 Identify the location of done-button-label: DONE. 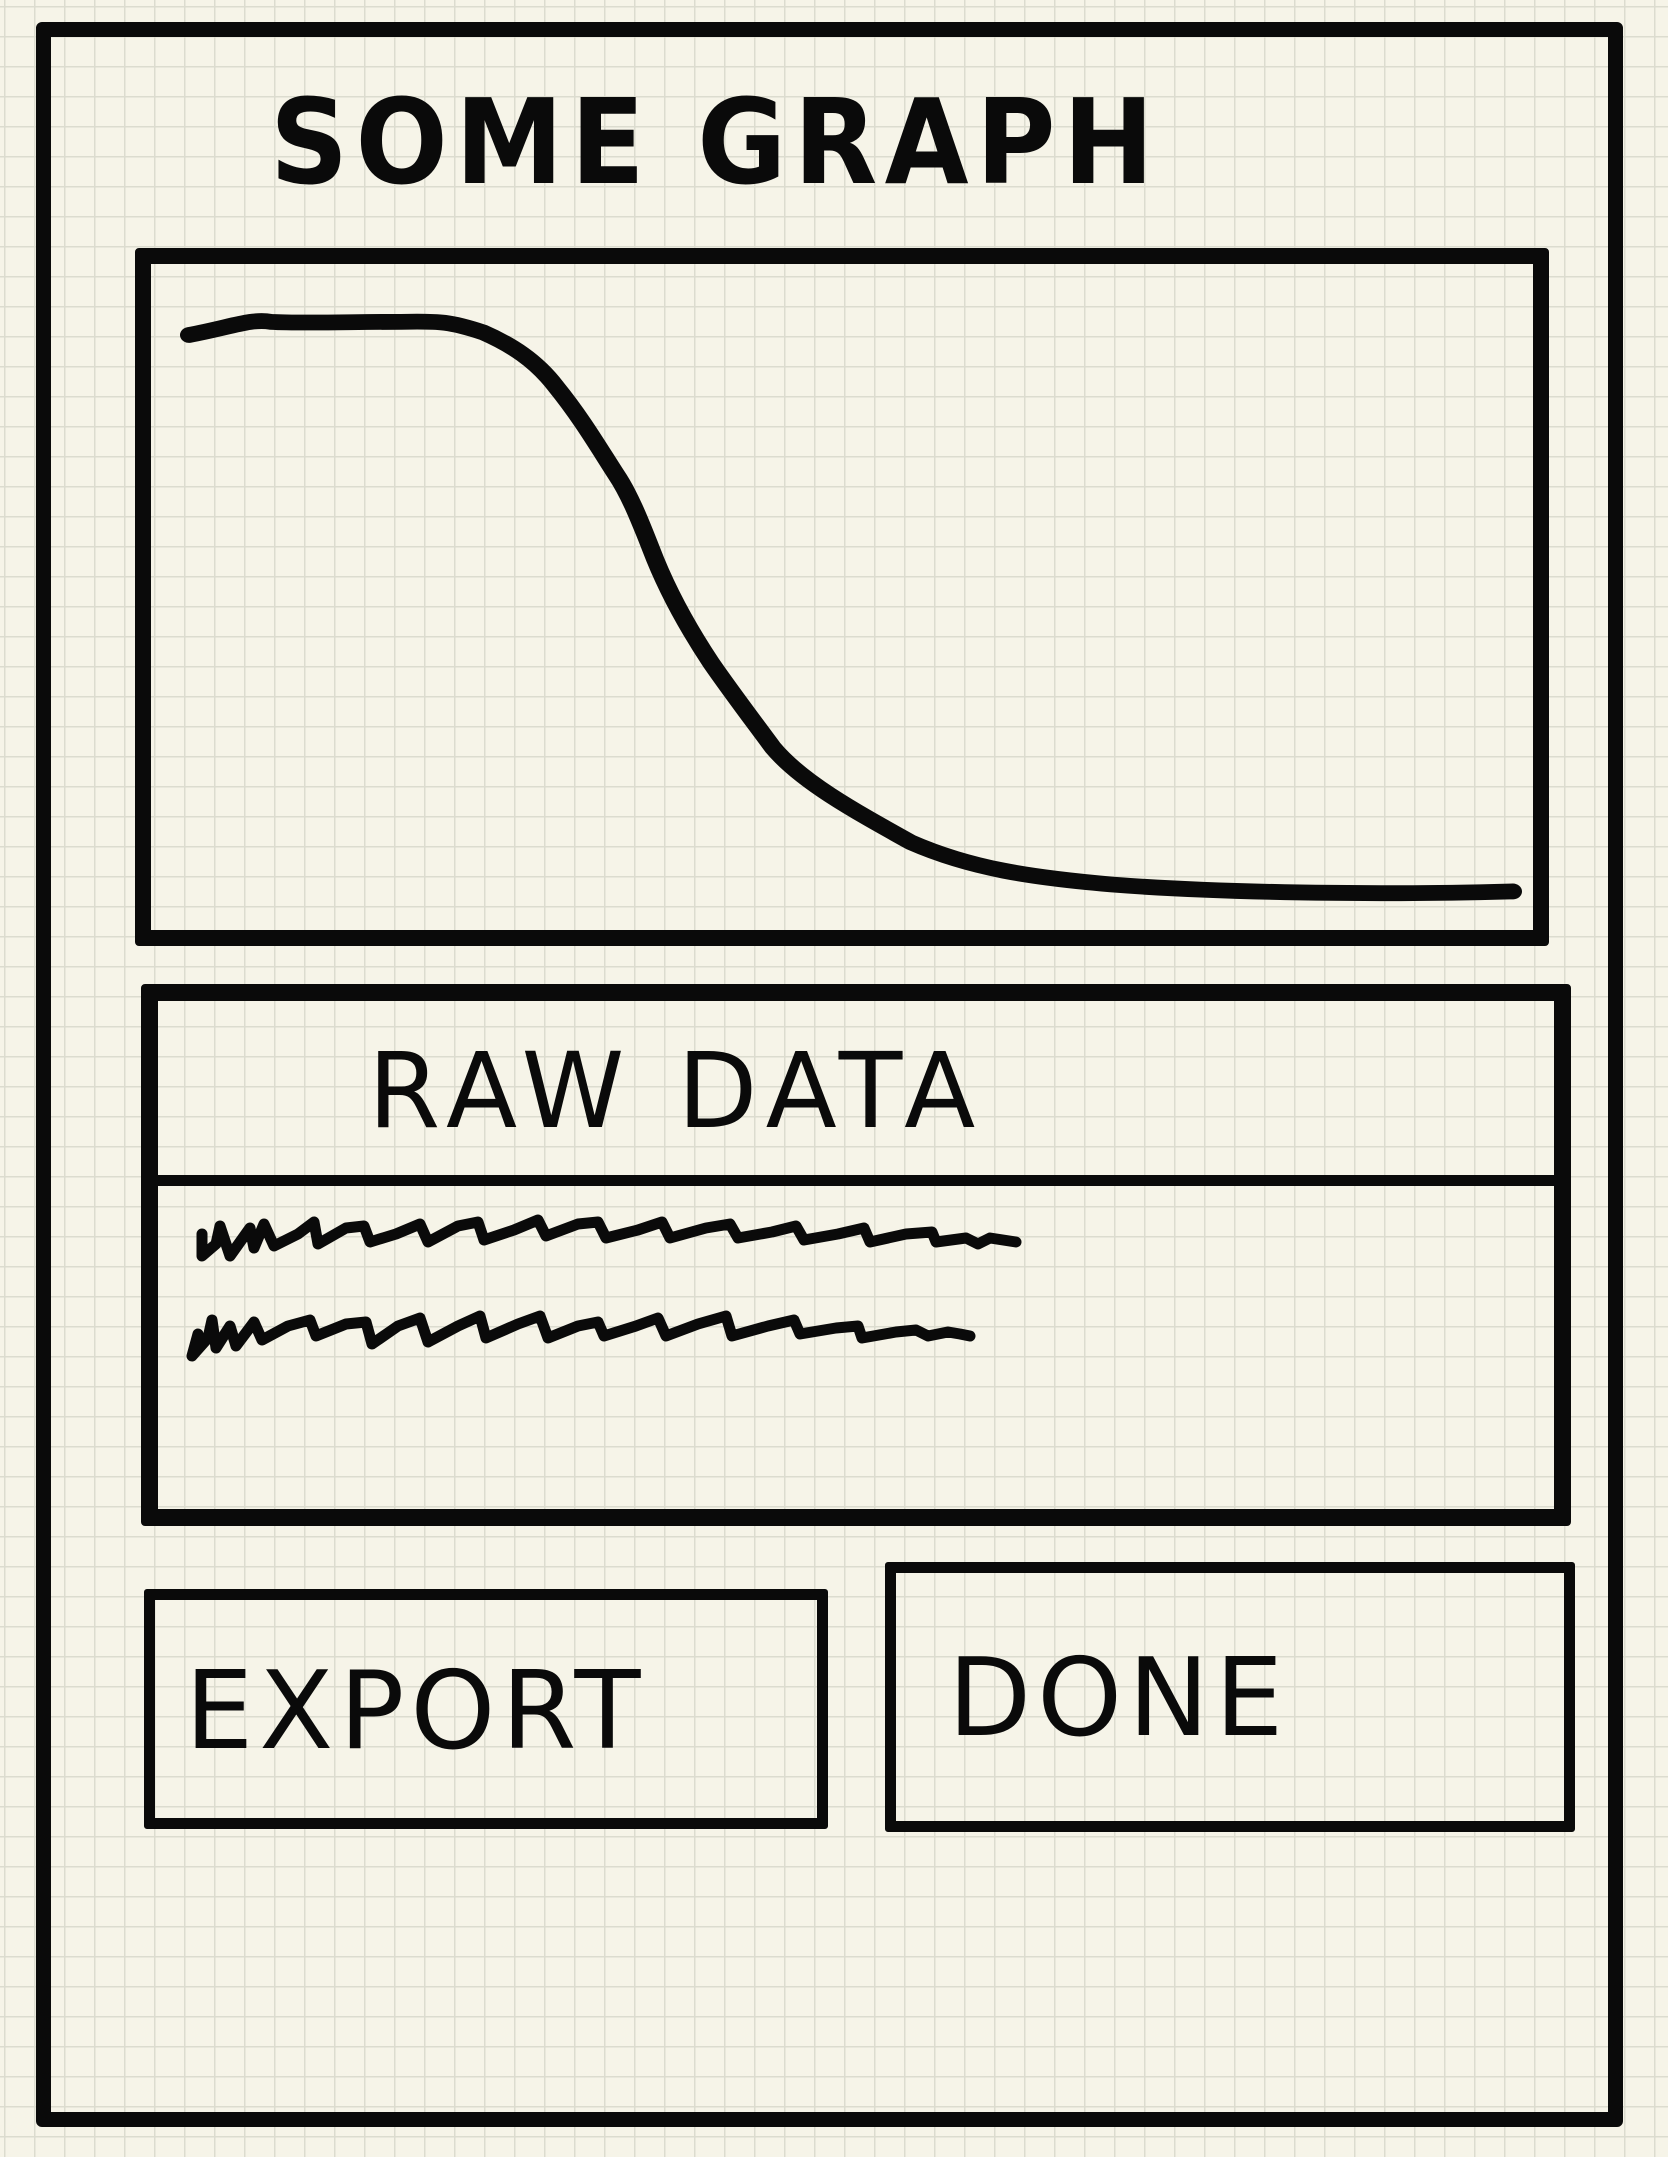
(1119, 1698).